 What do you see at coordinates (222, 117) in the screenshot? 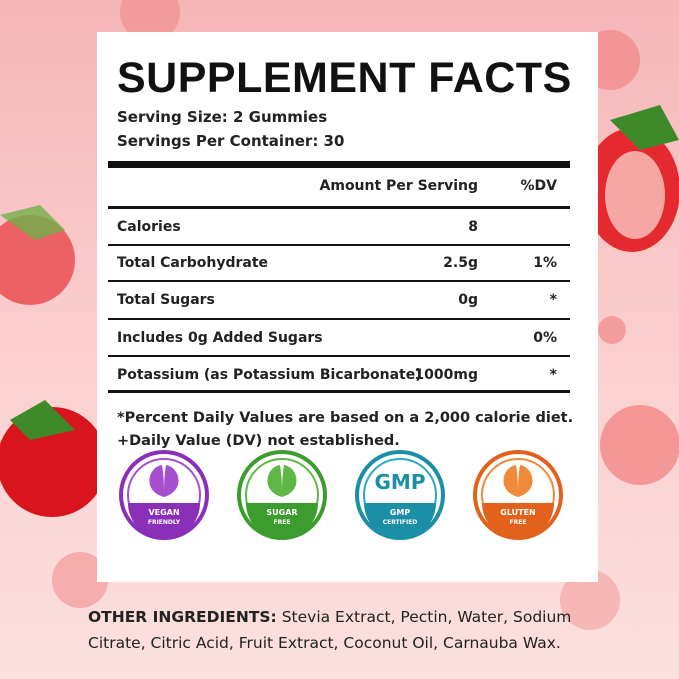
I see `serving-size: Serving Size: 2 Gummies` at bounding box center [222, 117].